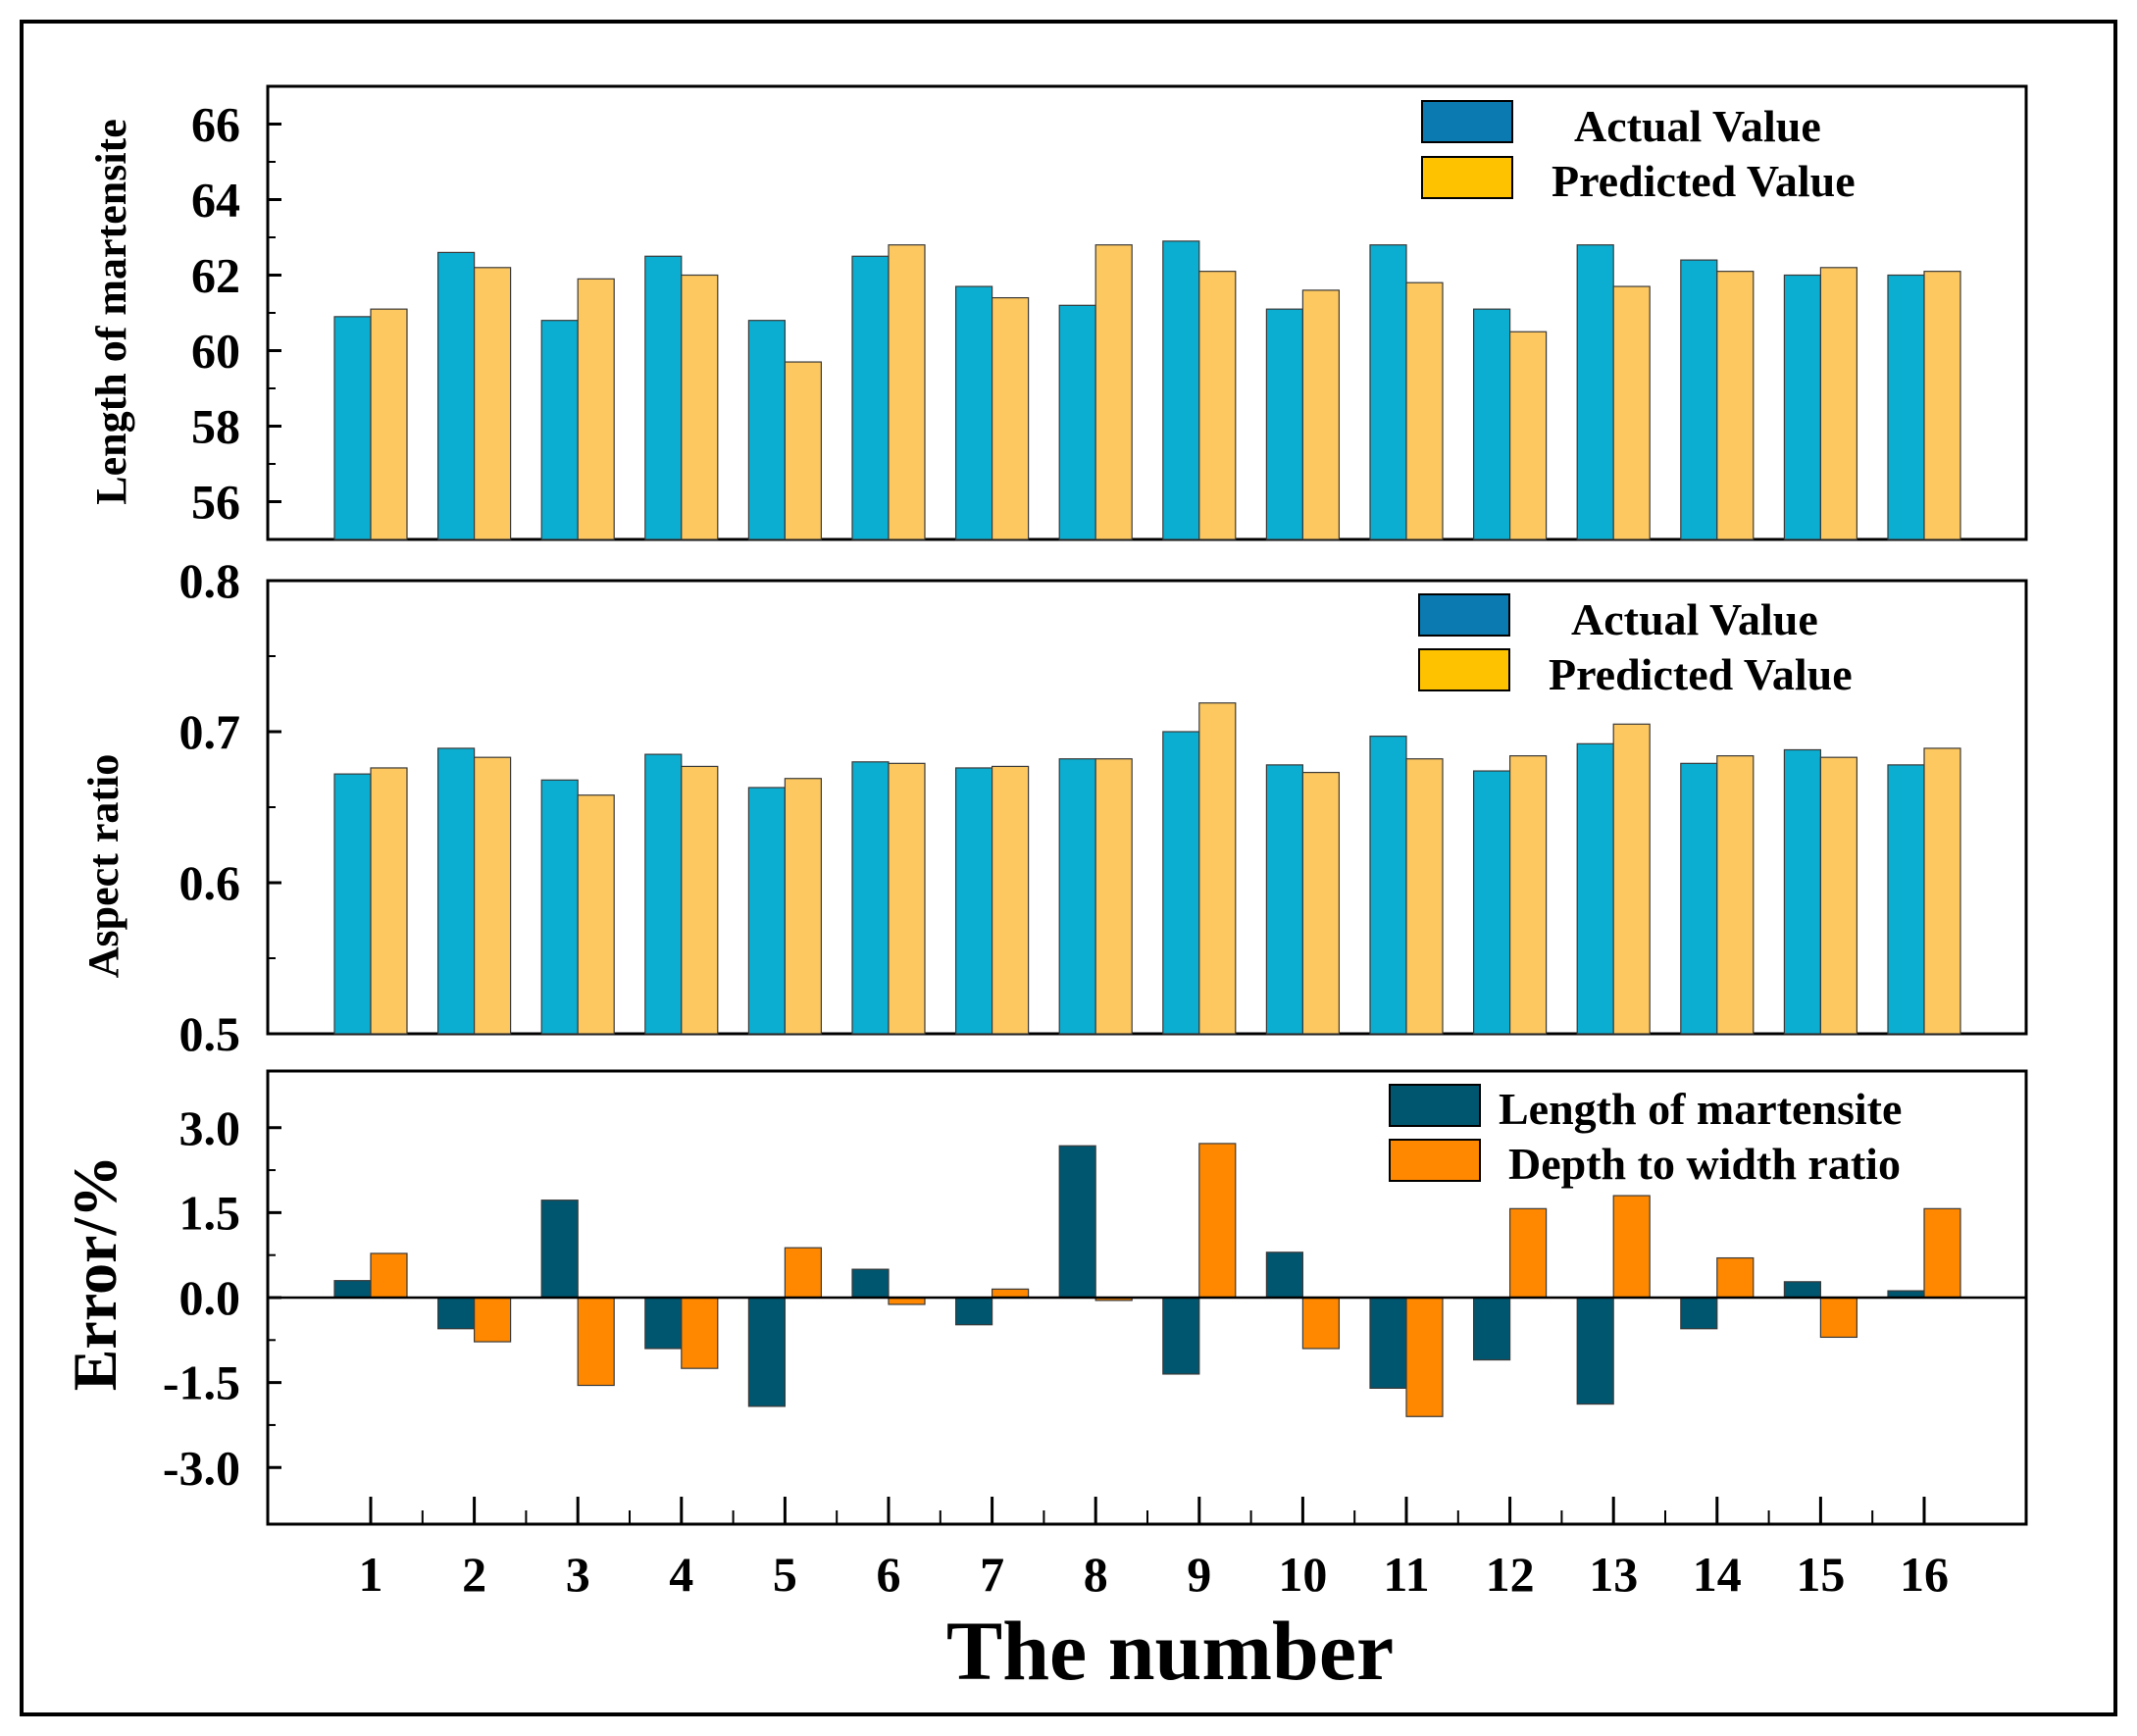  I want to click on x-tick-label-11: 11, so click(1406, 1575).